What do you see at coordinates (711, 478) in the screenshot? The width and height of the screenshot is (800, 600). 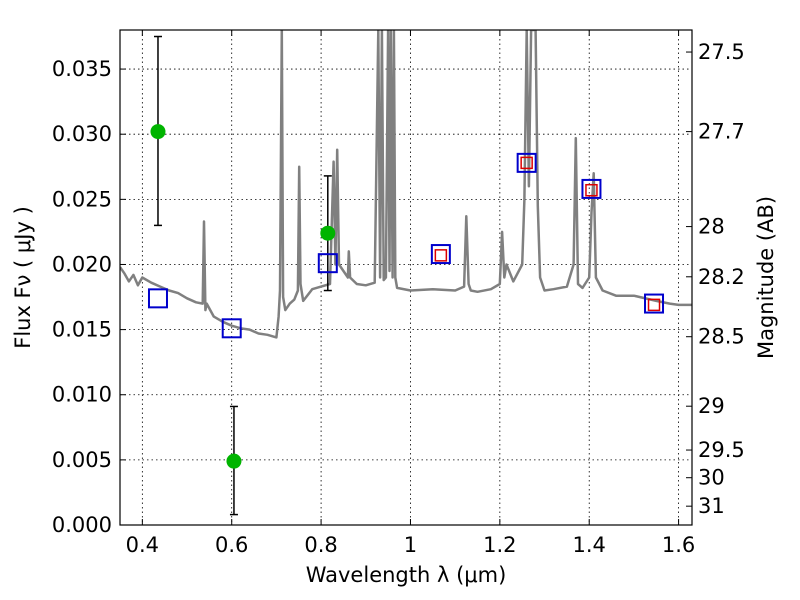 I see `y2-tick-label: 30` at bounding box center [711, 478].